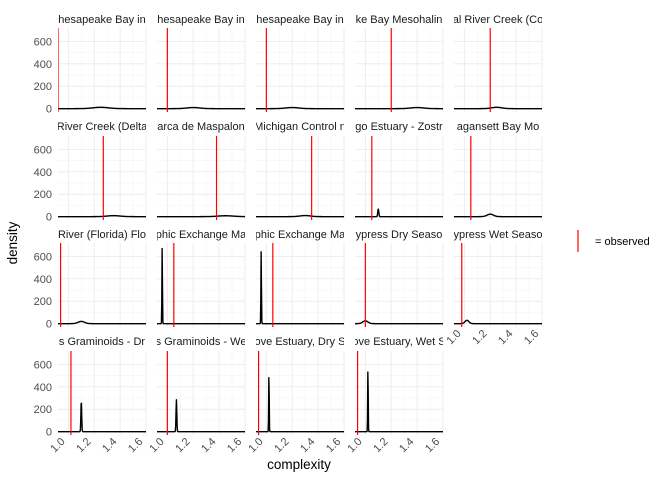  Describe the element at coordinates (622, 242) in the screenshot. I see `legend-observed-label: = observed` at that location.